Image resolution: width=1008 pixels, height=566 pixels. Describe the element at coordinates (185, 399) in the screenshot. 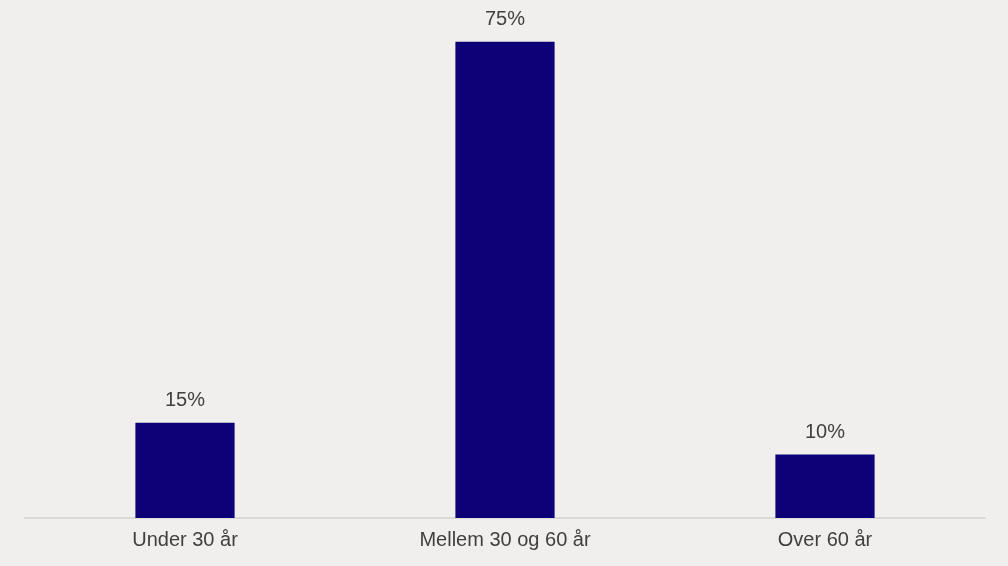

I see `data-label: 15%` at that location.